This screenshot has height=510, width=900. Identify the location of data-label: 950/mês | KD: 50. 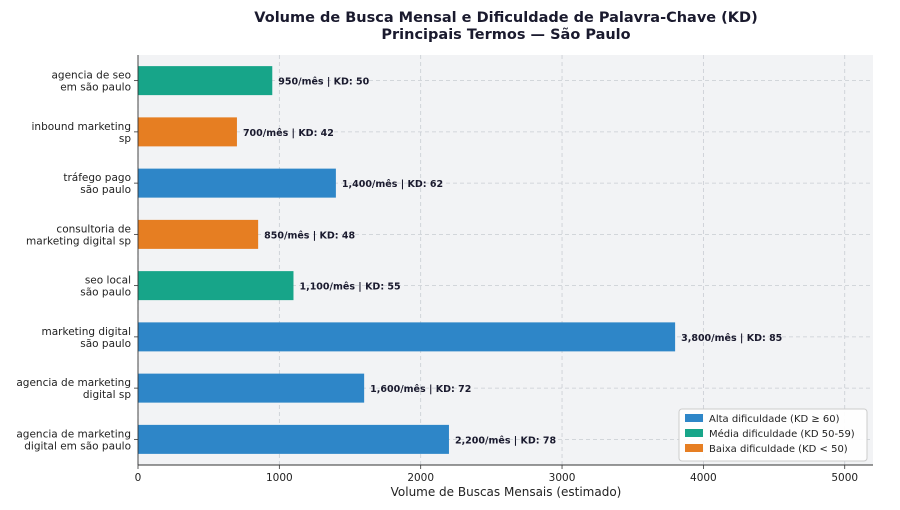
(323, 82).